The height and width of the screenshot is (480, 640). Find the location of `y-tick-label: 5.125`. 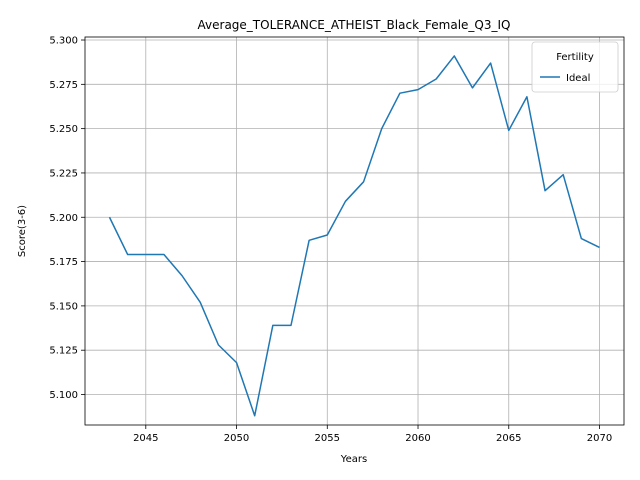

y-tick-label: 5.125 is located at coordinates (63, 351).